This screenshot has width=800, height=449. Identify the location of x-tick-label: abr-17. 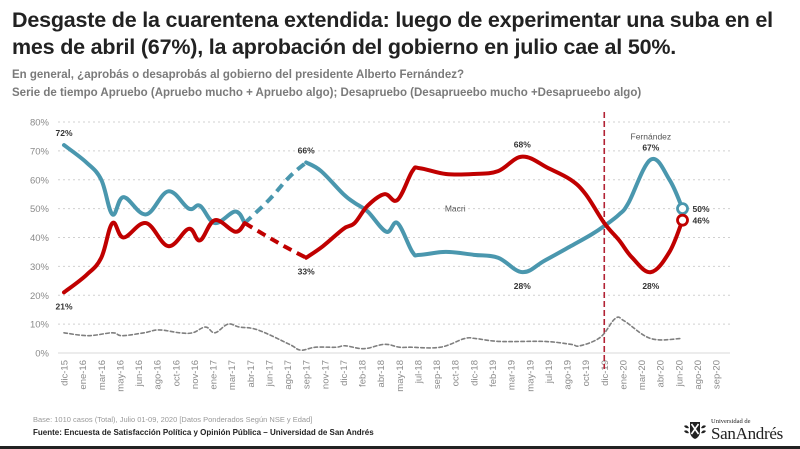
(251, 373).